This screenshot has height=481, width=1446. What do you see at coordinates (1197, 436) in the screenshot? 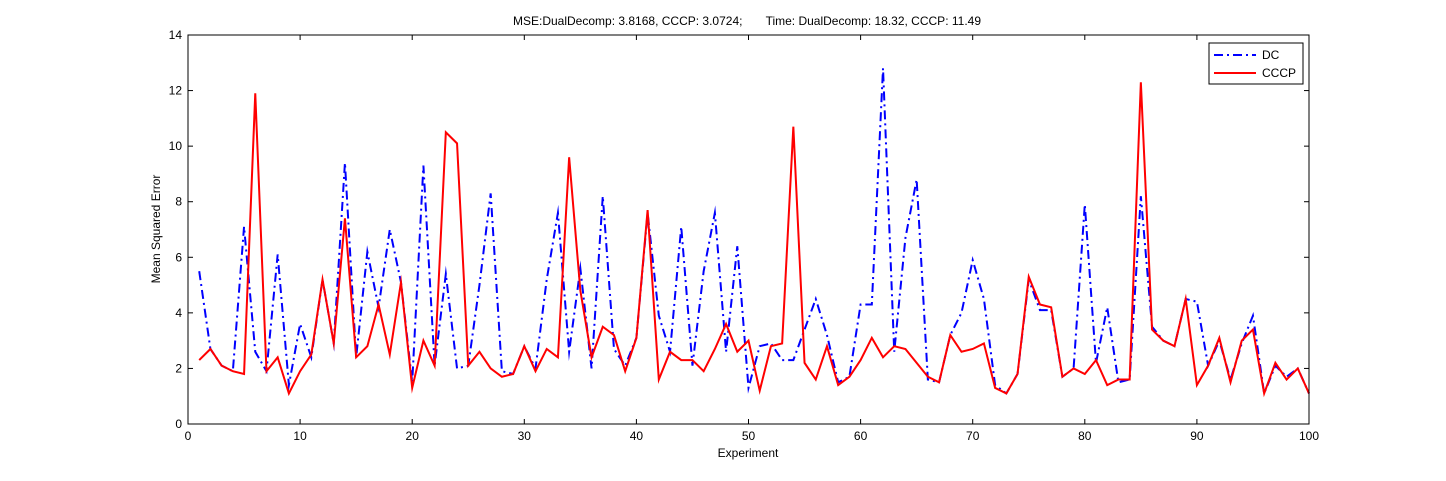
I see `x-tick-label: 90` at bounding box center [1197, 436].